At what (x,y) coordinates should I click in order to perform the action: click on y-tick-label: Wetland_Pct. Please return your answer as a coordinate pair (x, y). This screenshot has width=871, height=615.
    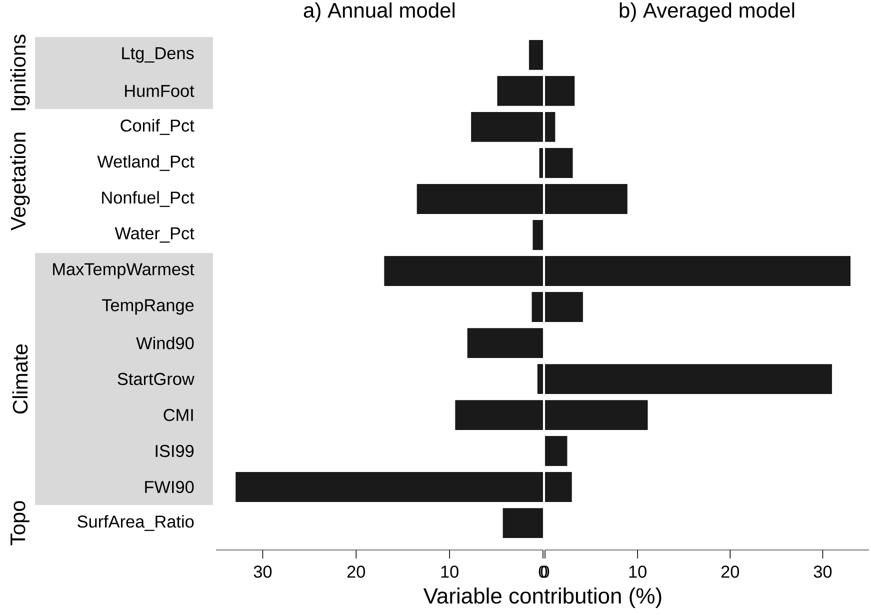
    Looking at the image, I should click on (145, 163).